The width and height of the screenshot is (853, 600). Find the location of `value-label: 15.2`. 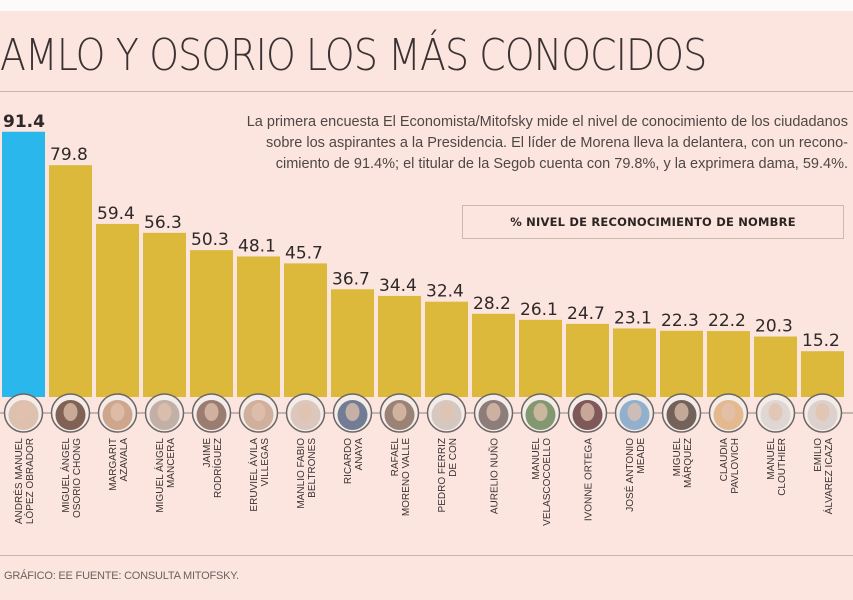

value-label: 15.2 is located at coordinates (821, 341).